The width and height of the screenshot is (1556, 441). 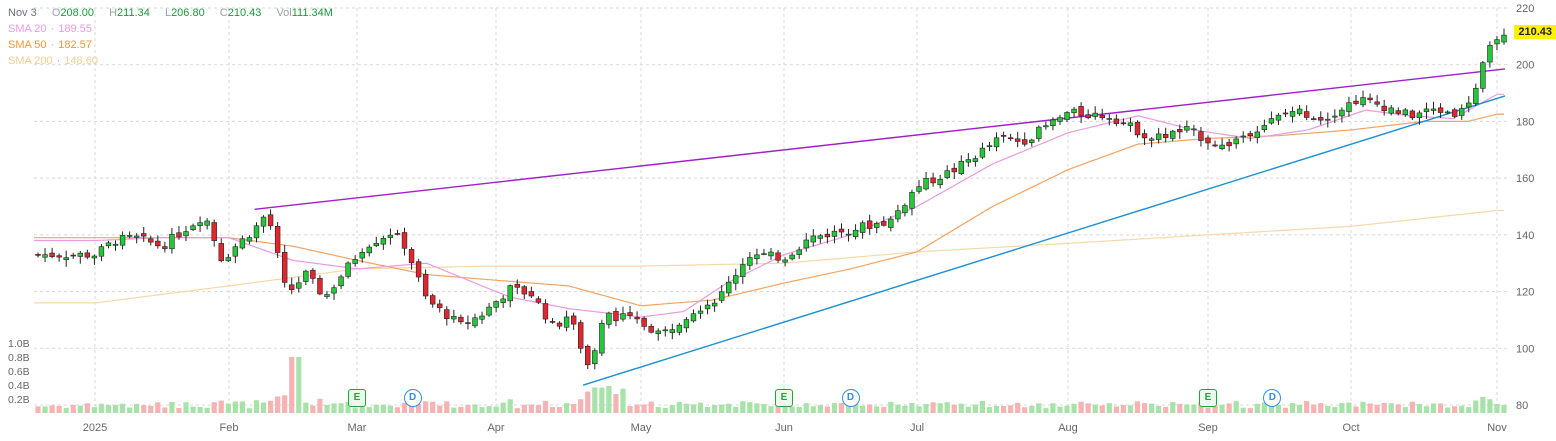 What do you see at coordinates (19, 386) in the screenshot?
I see `volume-tick-label: 0.4B` at bounding box center [19, 386].